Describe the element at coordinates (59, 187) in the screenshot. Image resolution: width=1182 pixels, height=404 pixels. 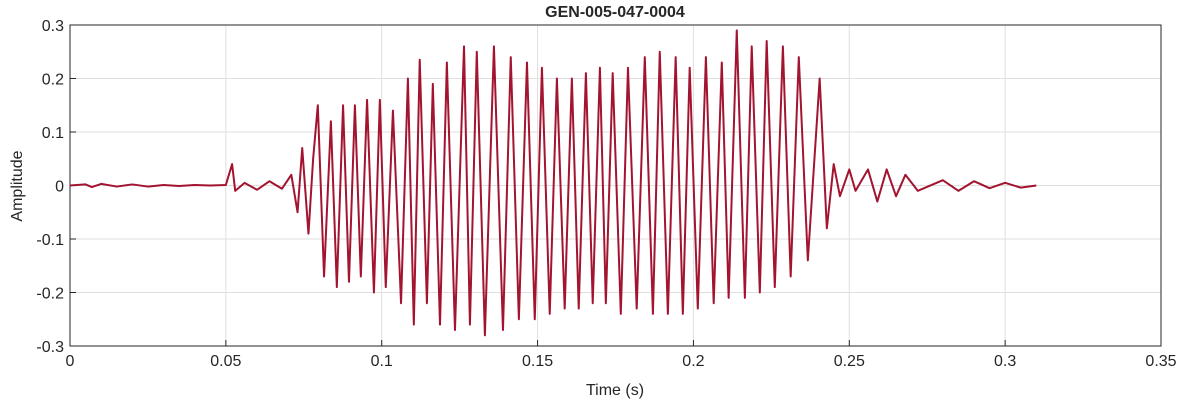
I see `y-tick-label: 0` at that location.